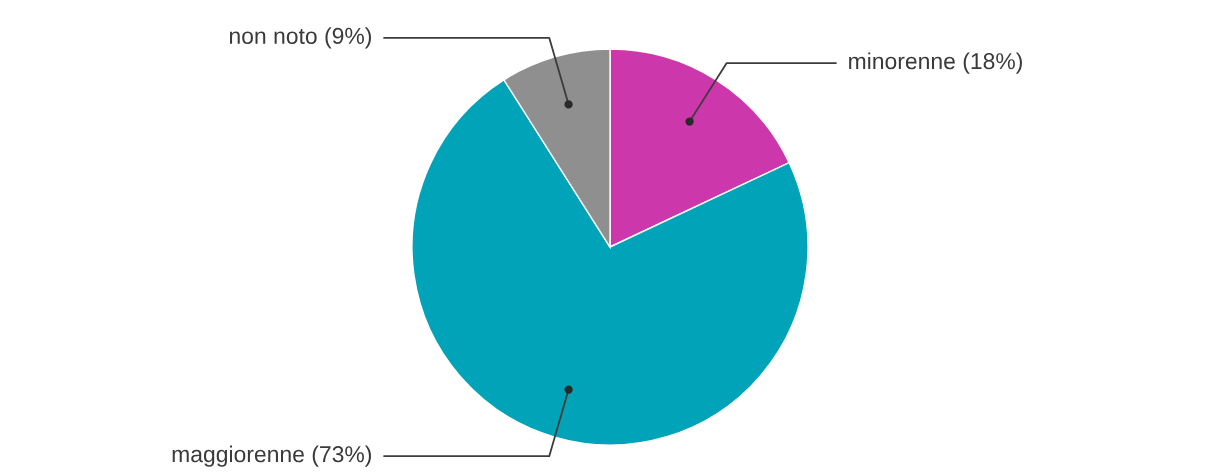 This screenshot has height=476, width=1220. What do you see at coordinates (935, 63) in the screenshot?
I see `slice-label: minorenne (18%)` at bounding box center [935, 63].